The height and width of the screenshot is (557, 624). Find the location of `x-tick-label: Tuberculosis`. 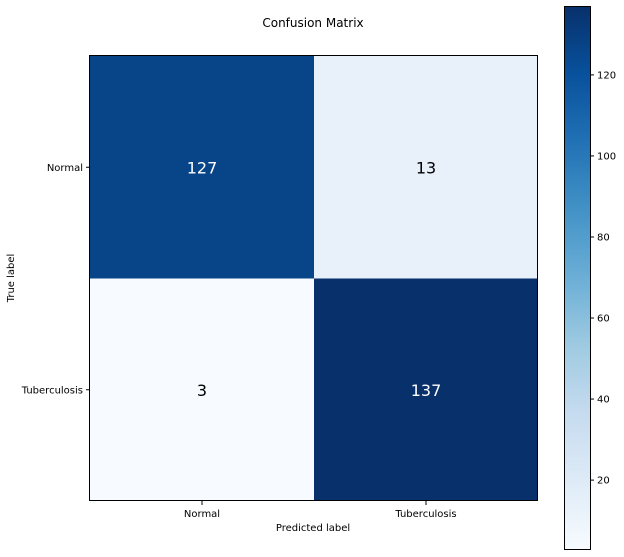

x-tick-label: Tuberculosis is located at coordinates (425, 514).